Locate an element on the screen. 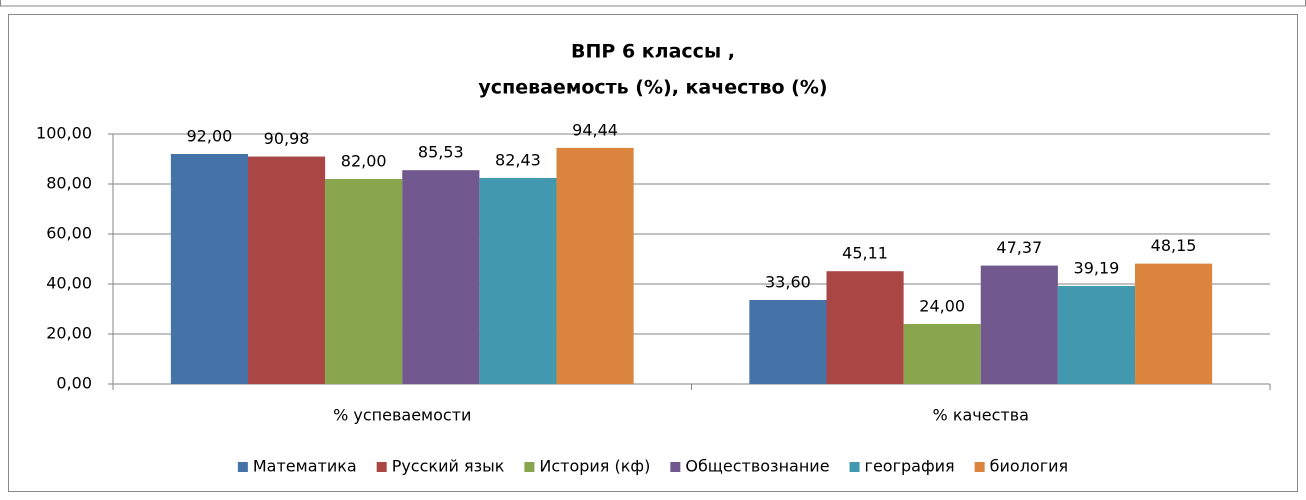  legend-label: Математика is located at coordinates (305, 466).